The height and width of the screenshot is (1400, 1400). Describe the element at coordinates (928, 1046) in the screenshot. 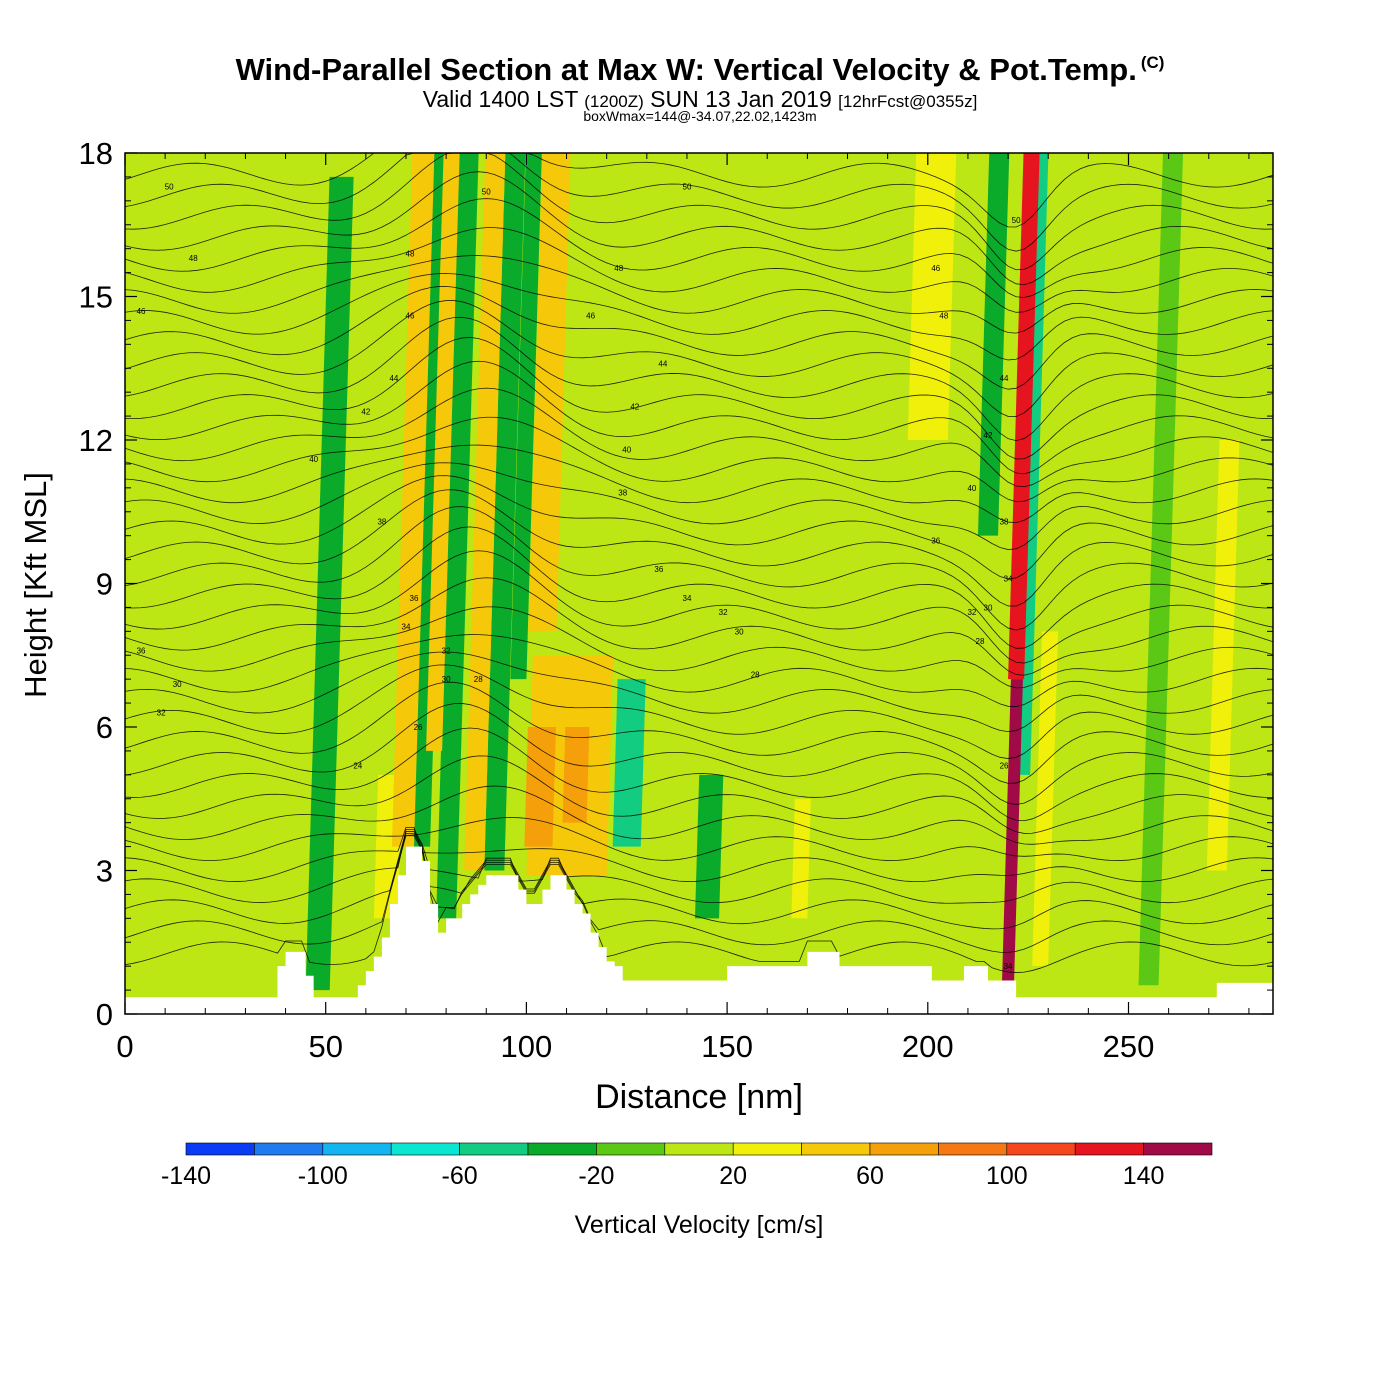

I see `x-tick-label: 200` at that location.